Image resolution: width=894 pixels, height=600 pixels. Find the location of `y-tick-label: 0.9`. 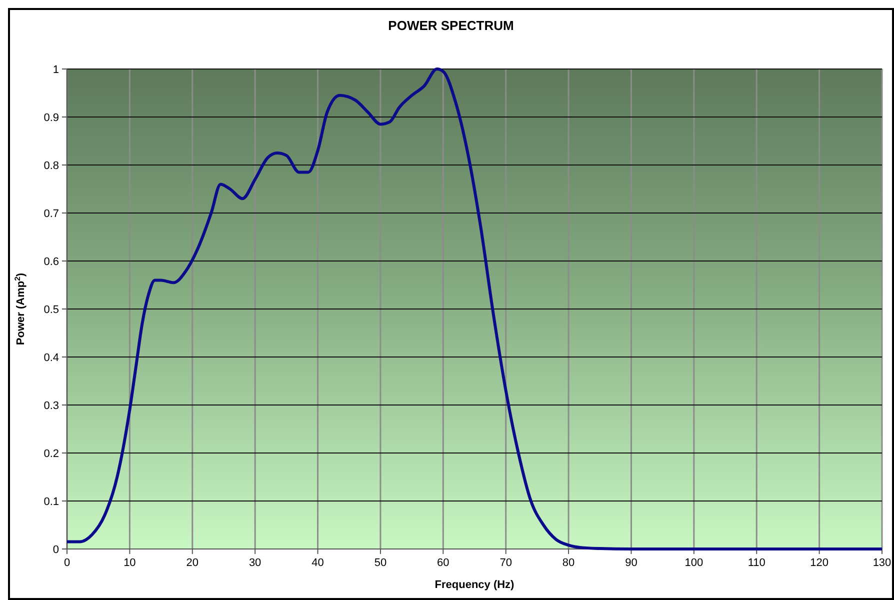

y-tick-label: 0.9 is located at coordinates (51, 118).